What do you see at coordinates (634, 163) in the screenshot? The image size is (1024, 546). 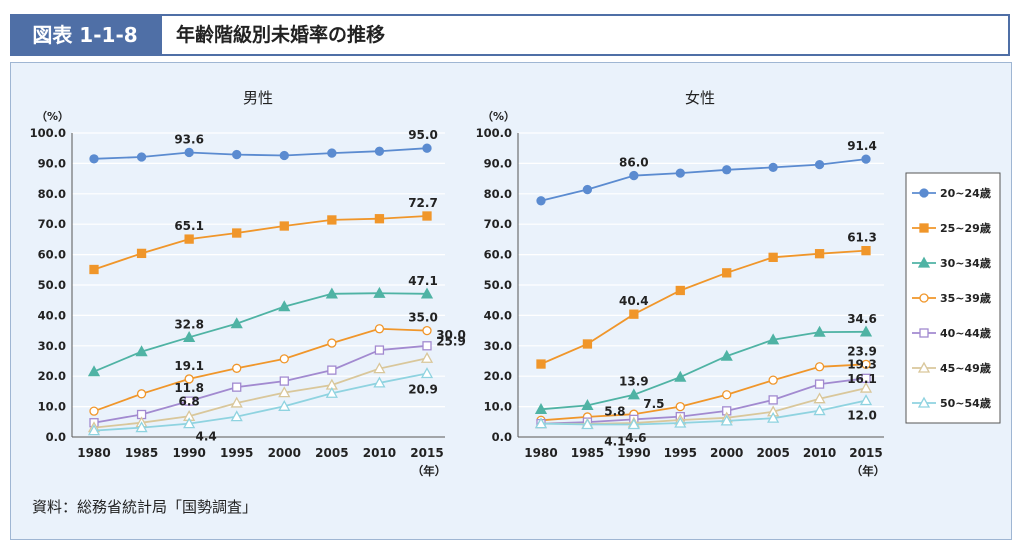 I see `data-label: 86.0` at bounding box center [634, 163].